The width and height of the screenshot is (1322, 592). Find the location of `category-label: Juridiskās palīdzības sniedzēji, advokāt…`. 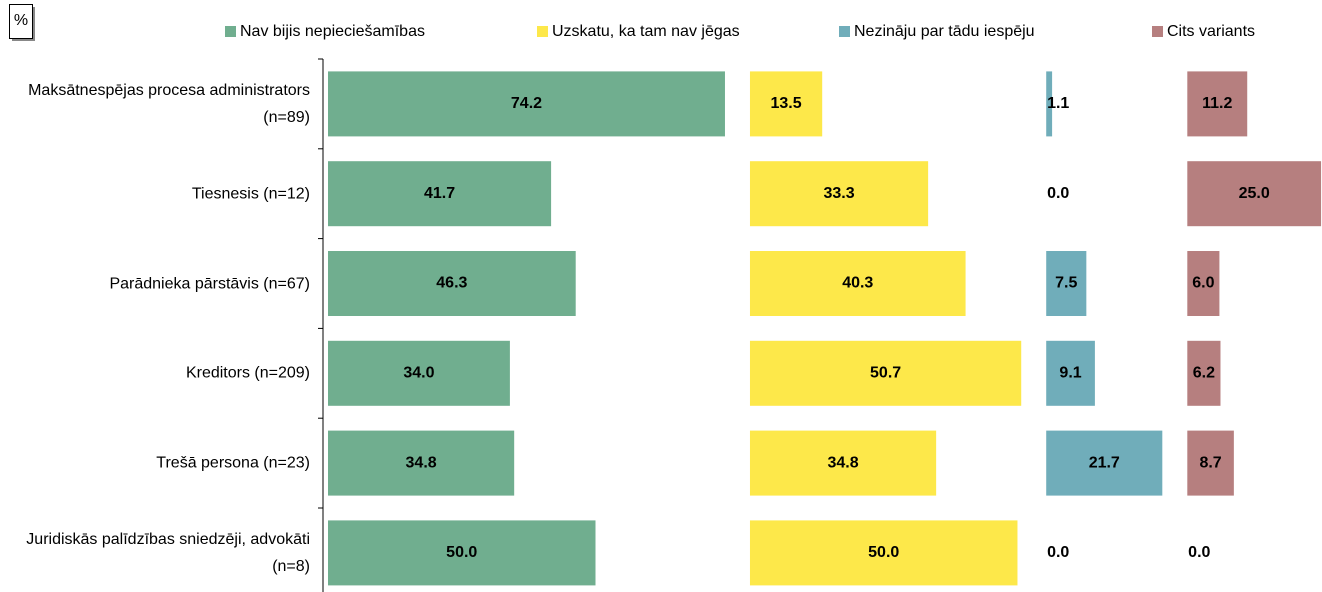

category-label: Juridiskās palīdzības sniedzēji, advokāt… is located at coordinates (168, 552).